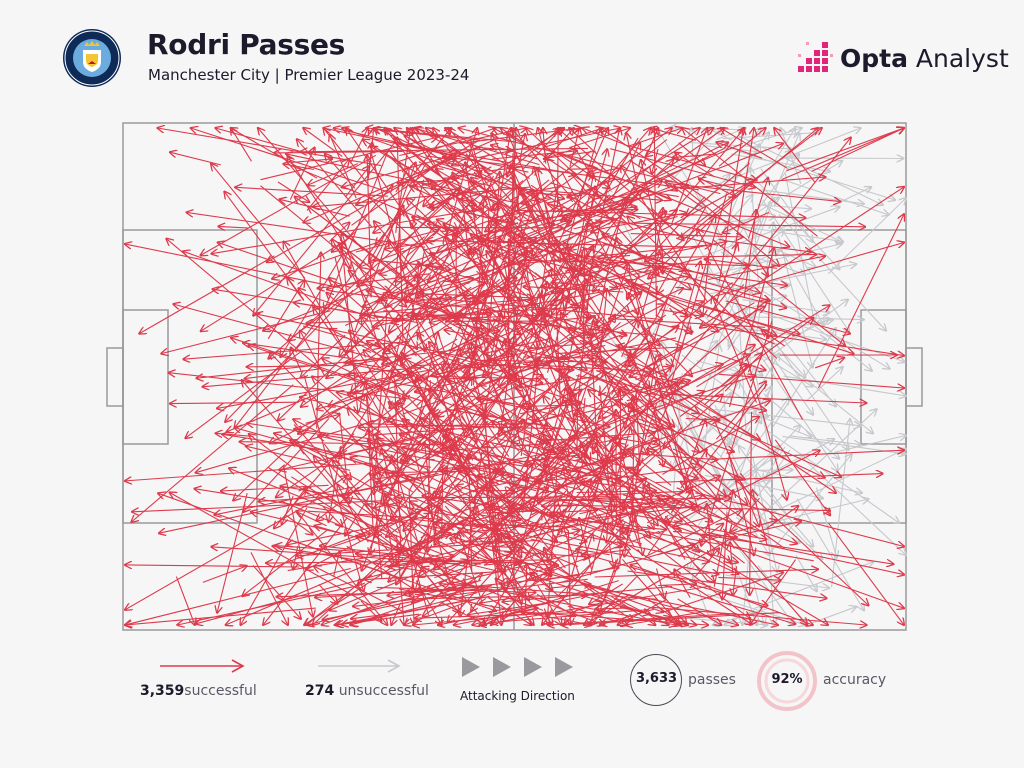  What do you see at coordinates (874, 58) in the screenshot?
I see `brand-bold-text: Opta` at bounding box center [874, 58].